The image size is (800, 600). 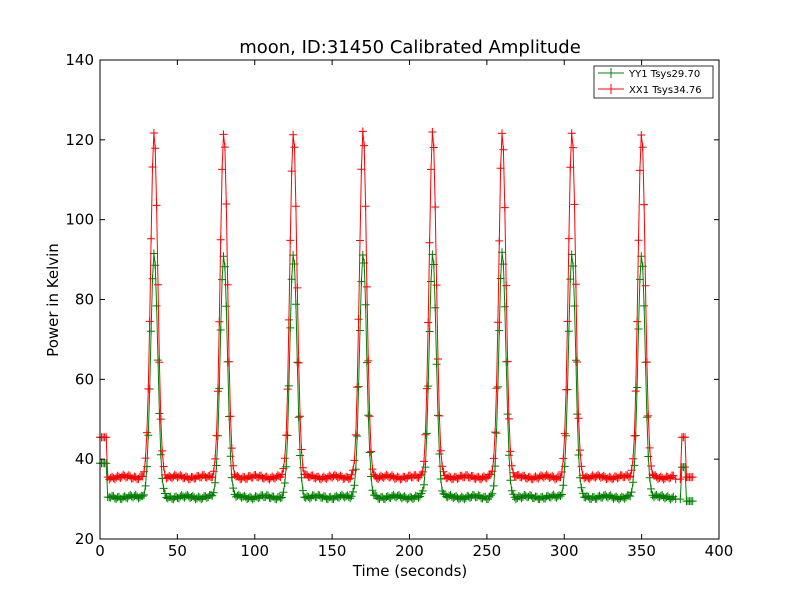 What do you see at coordinates (664, 74) in the screenshot?
I see `legend-label-yy1: YY1 Tsys29.70` at bounding box center [664, 74].